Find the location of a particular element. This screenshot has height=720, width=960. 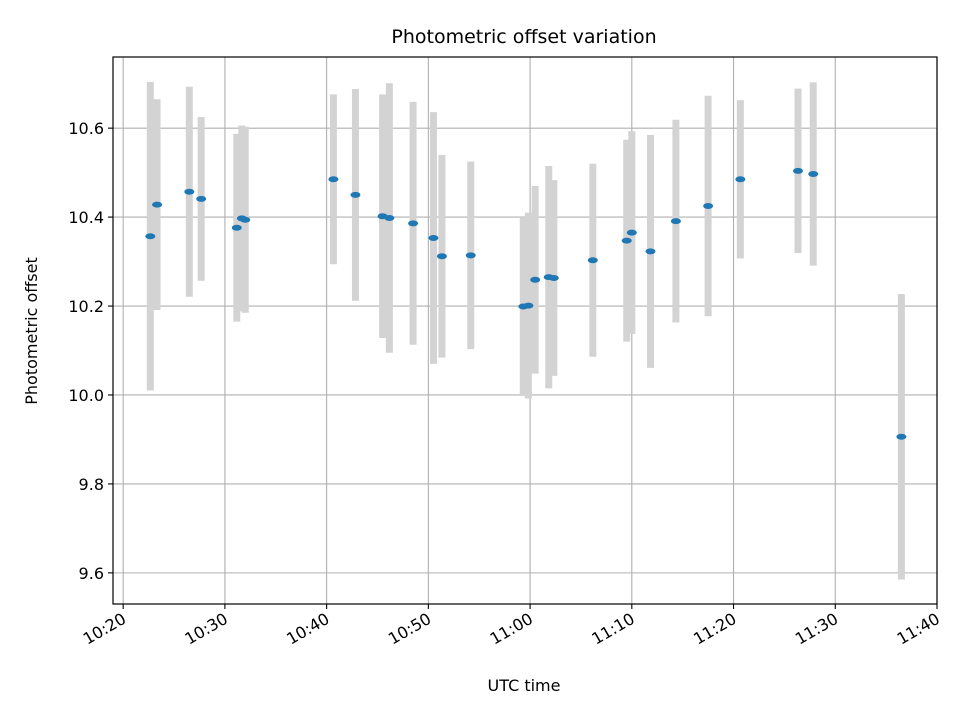

y-tick-label: 10.4 is located at coordinates (86, 217).